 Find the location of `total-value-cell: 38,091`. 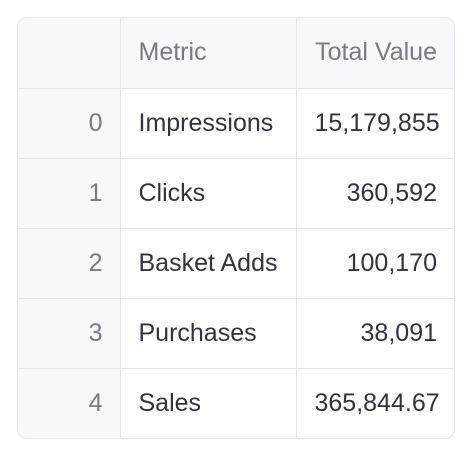

total-value-cell: 38,091 is located at coordinates (375, 333).